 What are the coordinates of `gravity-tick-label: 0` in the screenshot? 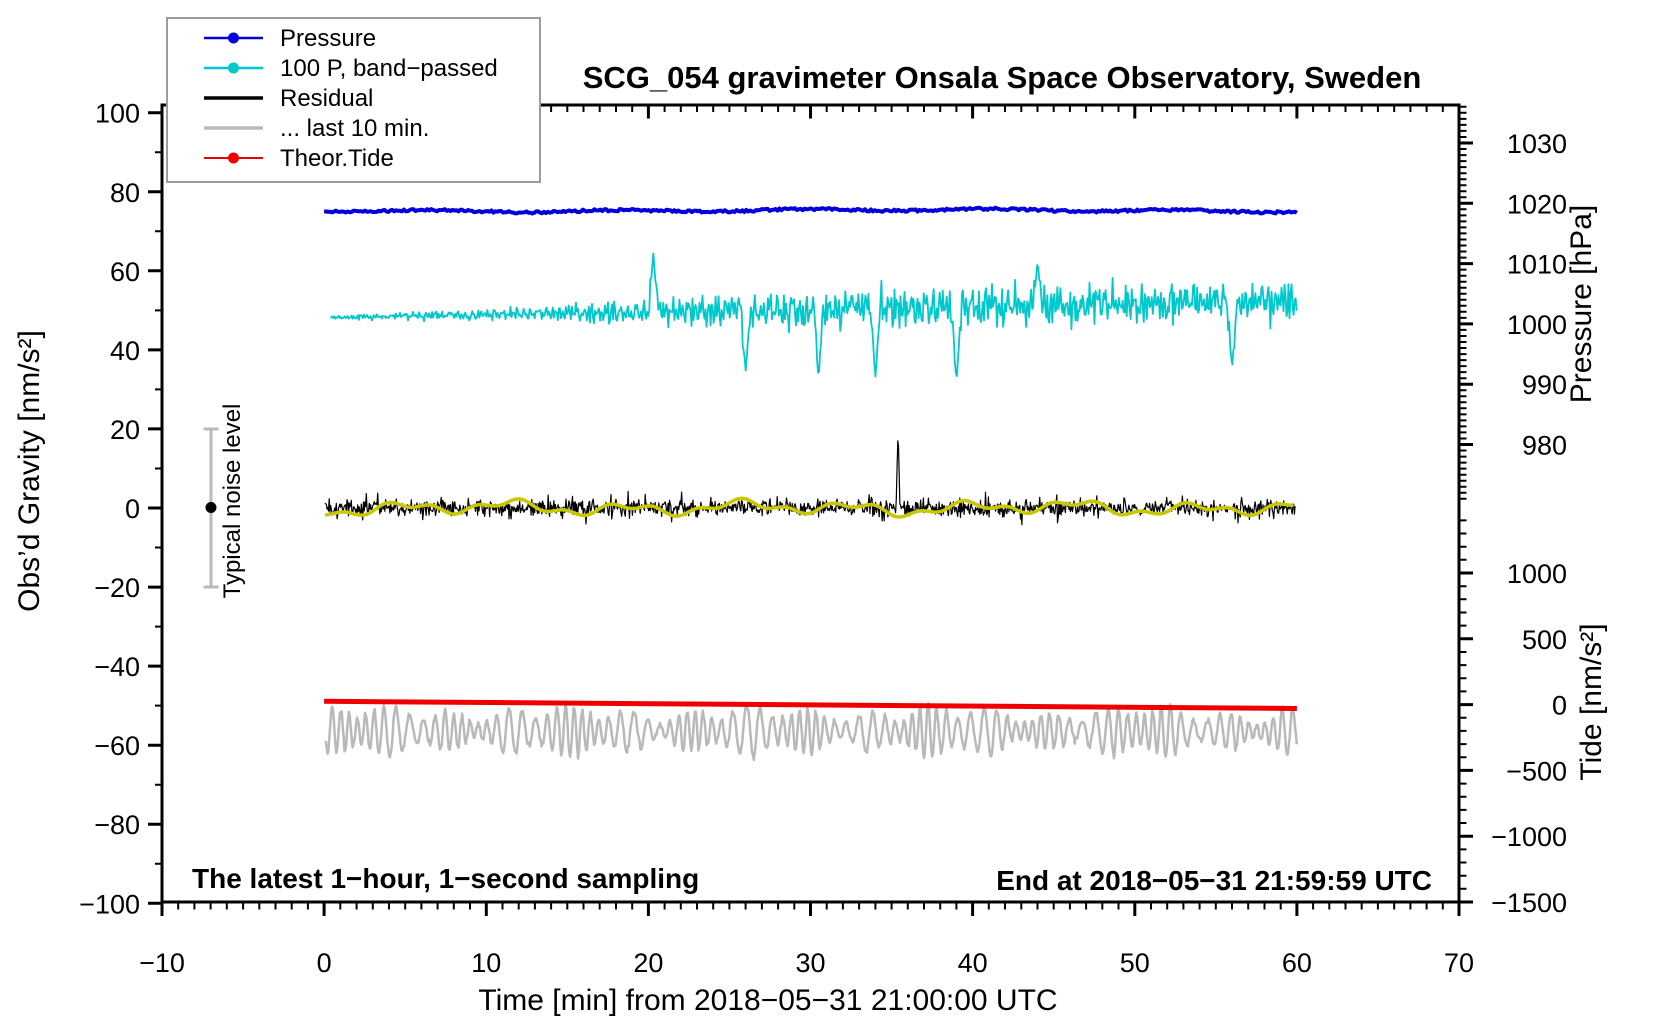 It's located at (132, 509).